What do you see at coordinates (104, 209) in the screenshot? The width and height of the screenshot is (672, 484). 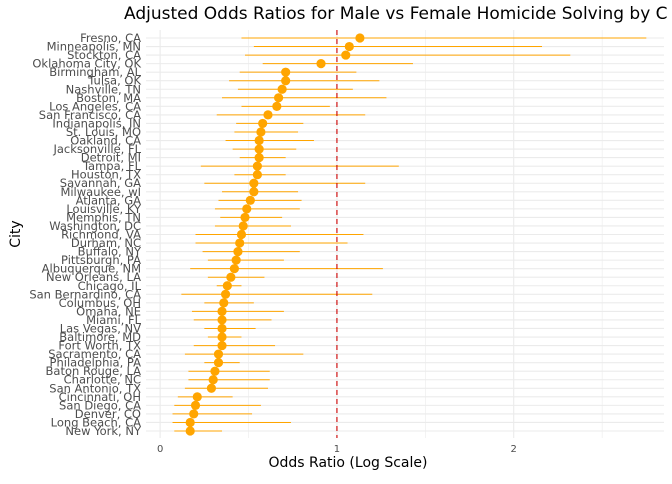 I see `y-tick-label: Louisville, KY` at bounding box center [104, 209].